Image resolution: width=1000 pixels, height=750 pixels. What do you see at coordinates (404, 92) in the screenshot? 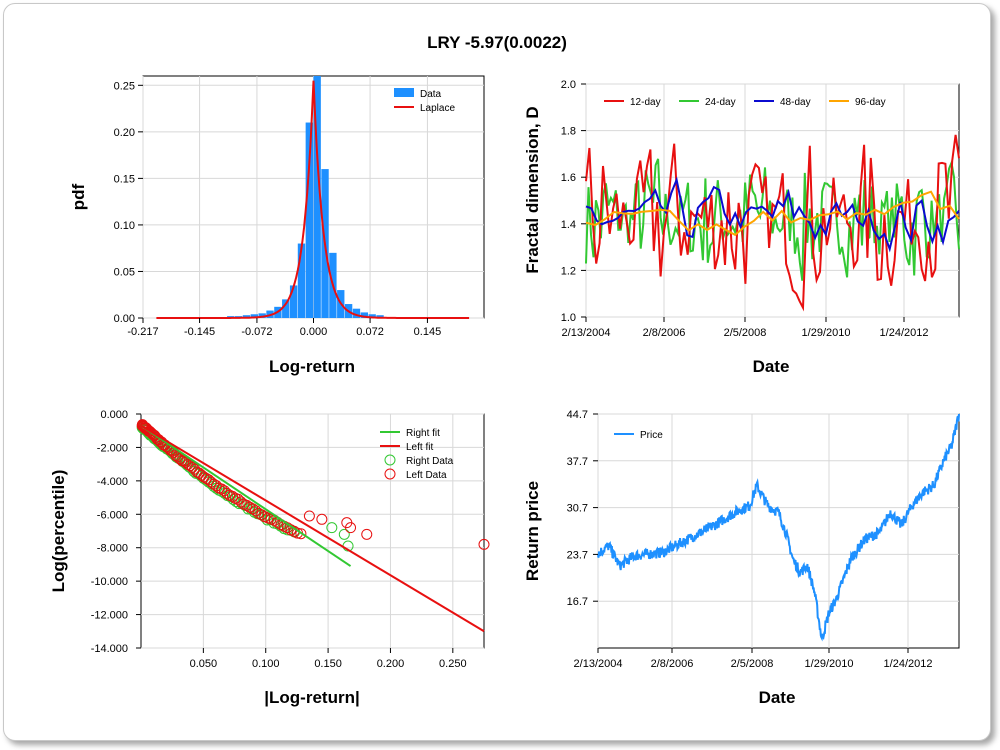
I see `legend-swatch-data` at bounding box center [404, 92].